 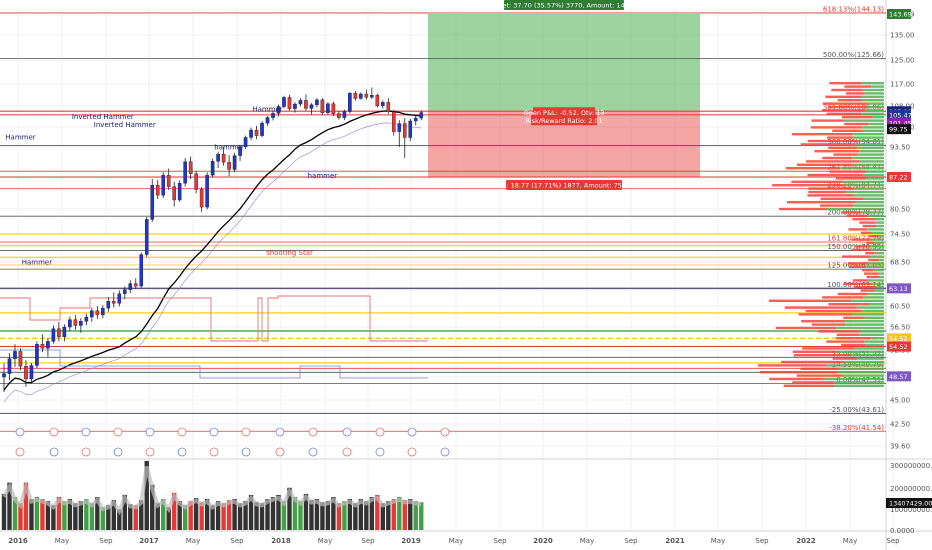 I want to click on time-tick: 2019, so click(x=411, y=541).